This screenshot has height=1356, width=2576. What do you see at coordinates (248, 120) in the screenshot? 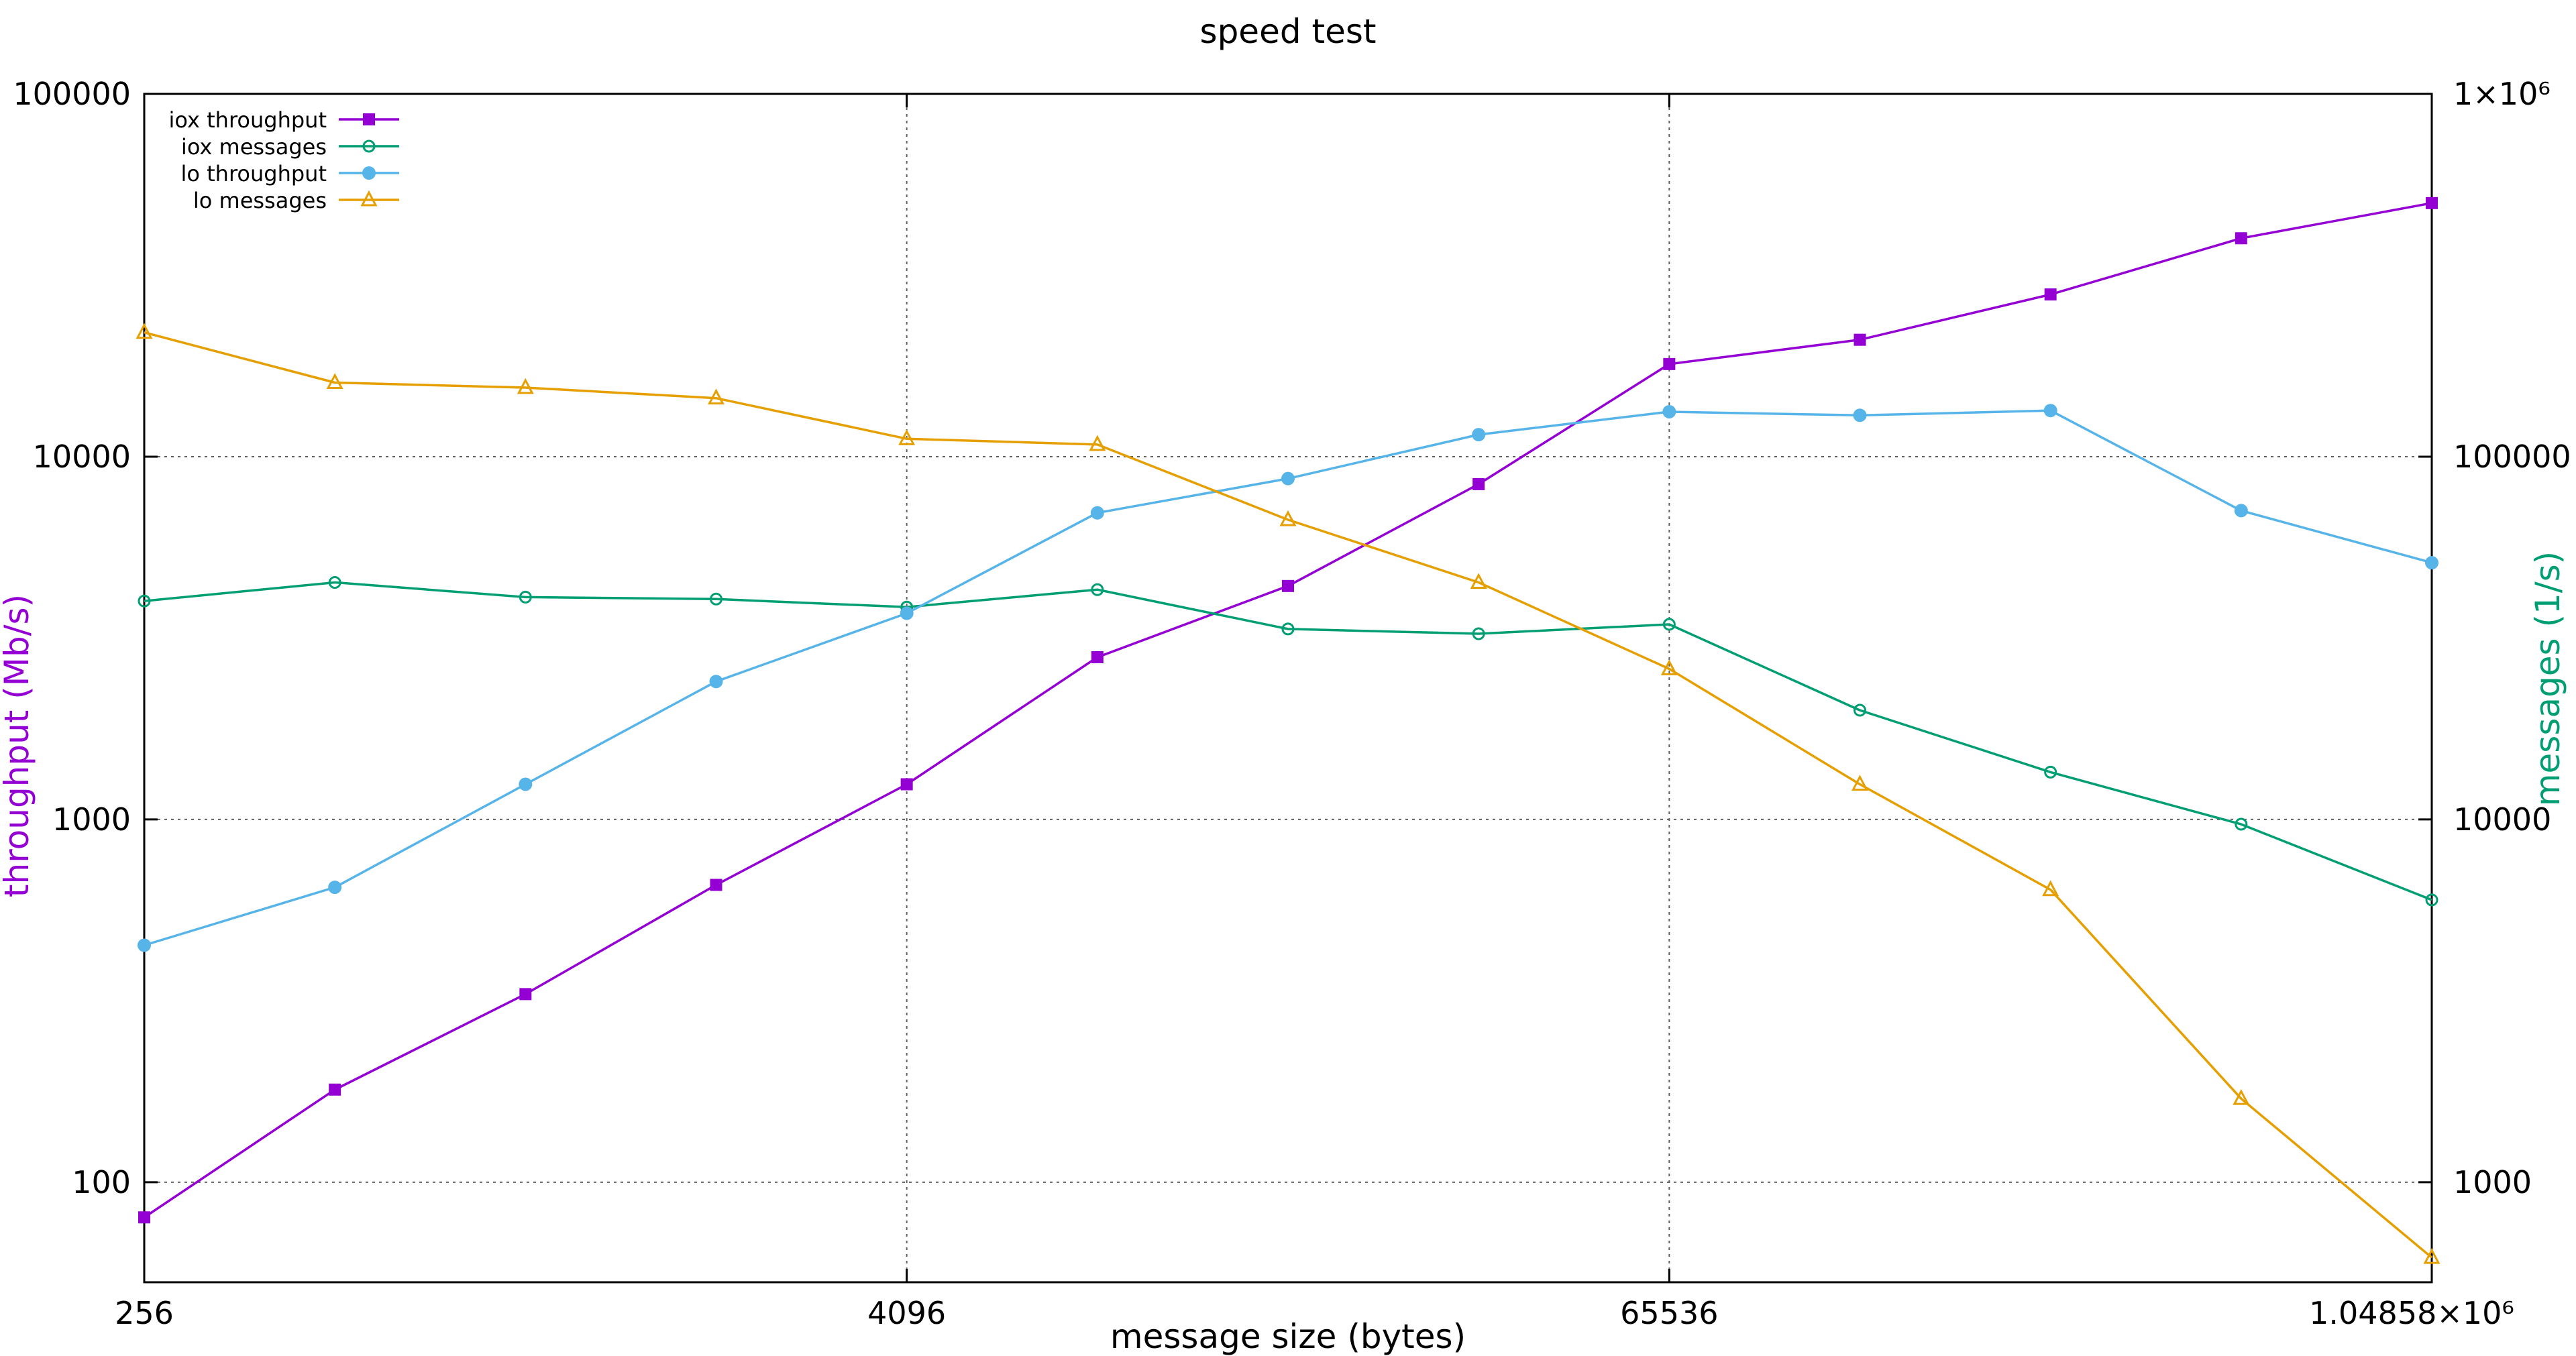
I see `legend-label-iox-throughput: iox throughput` at bounding box center [248, 120].